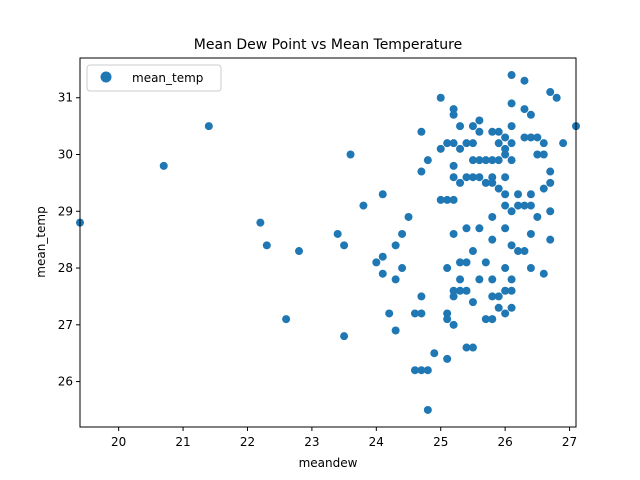 This screenshot has height=480, width=640. Describe the element at coordinates (505, 442) in the screenshot. I see `x-tick-label: 26` at that location.